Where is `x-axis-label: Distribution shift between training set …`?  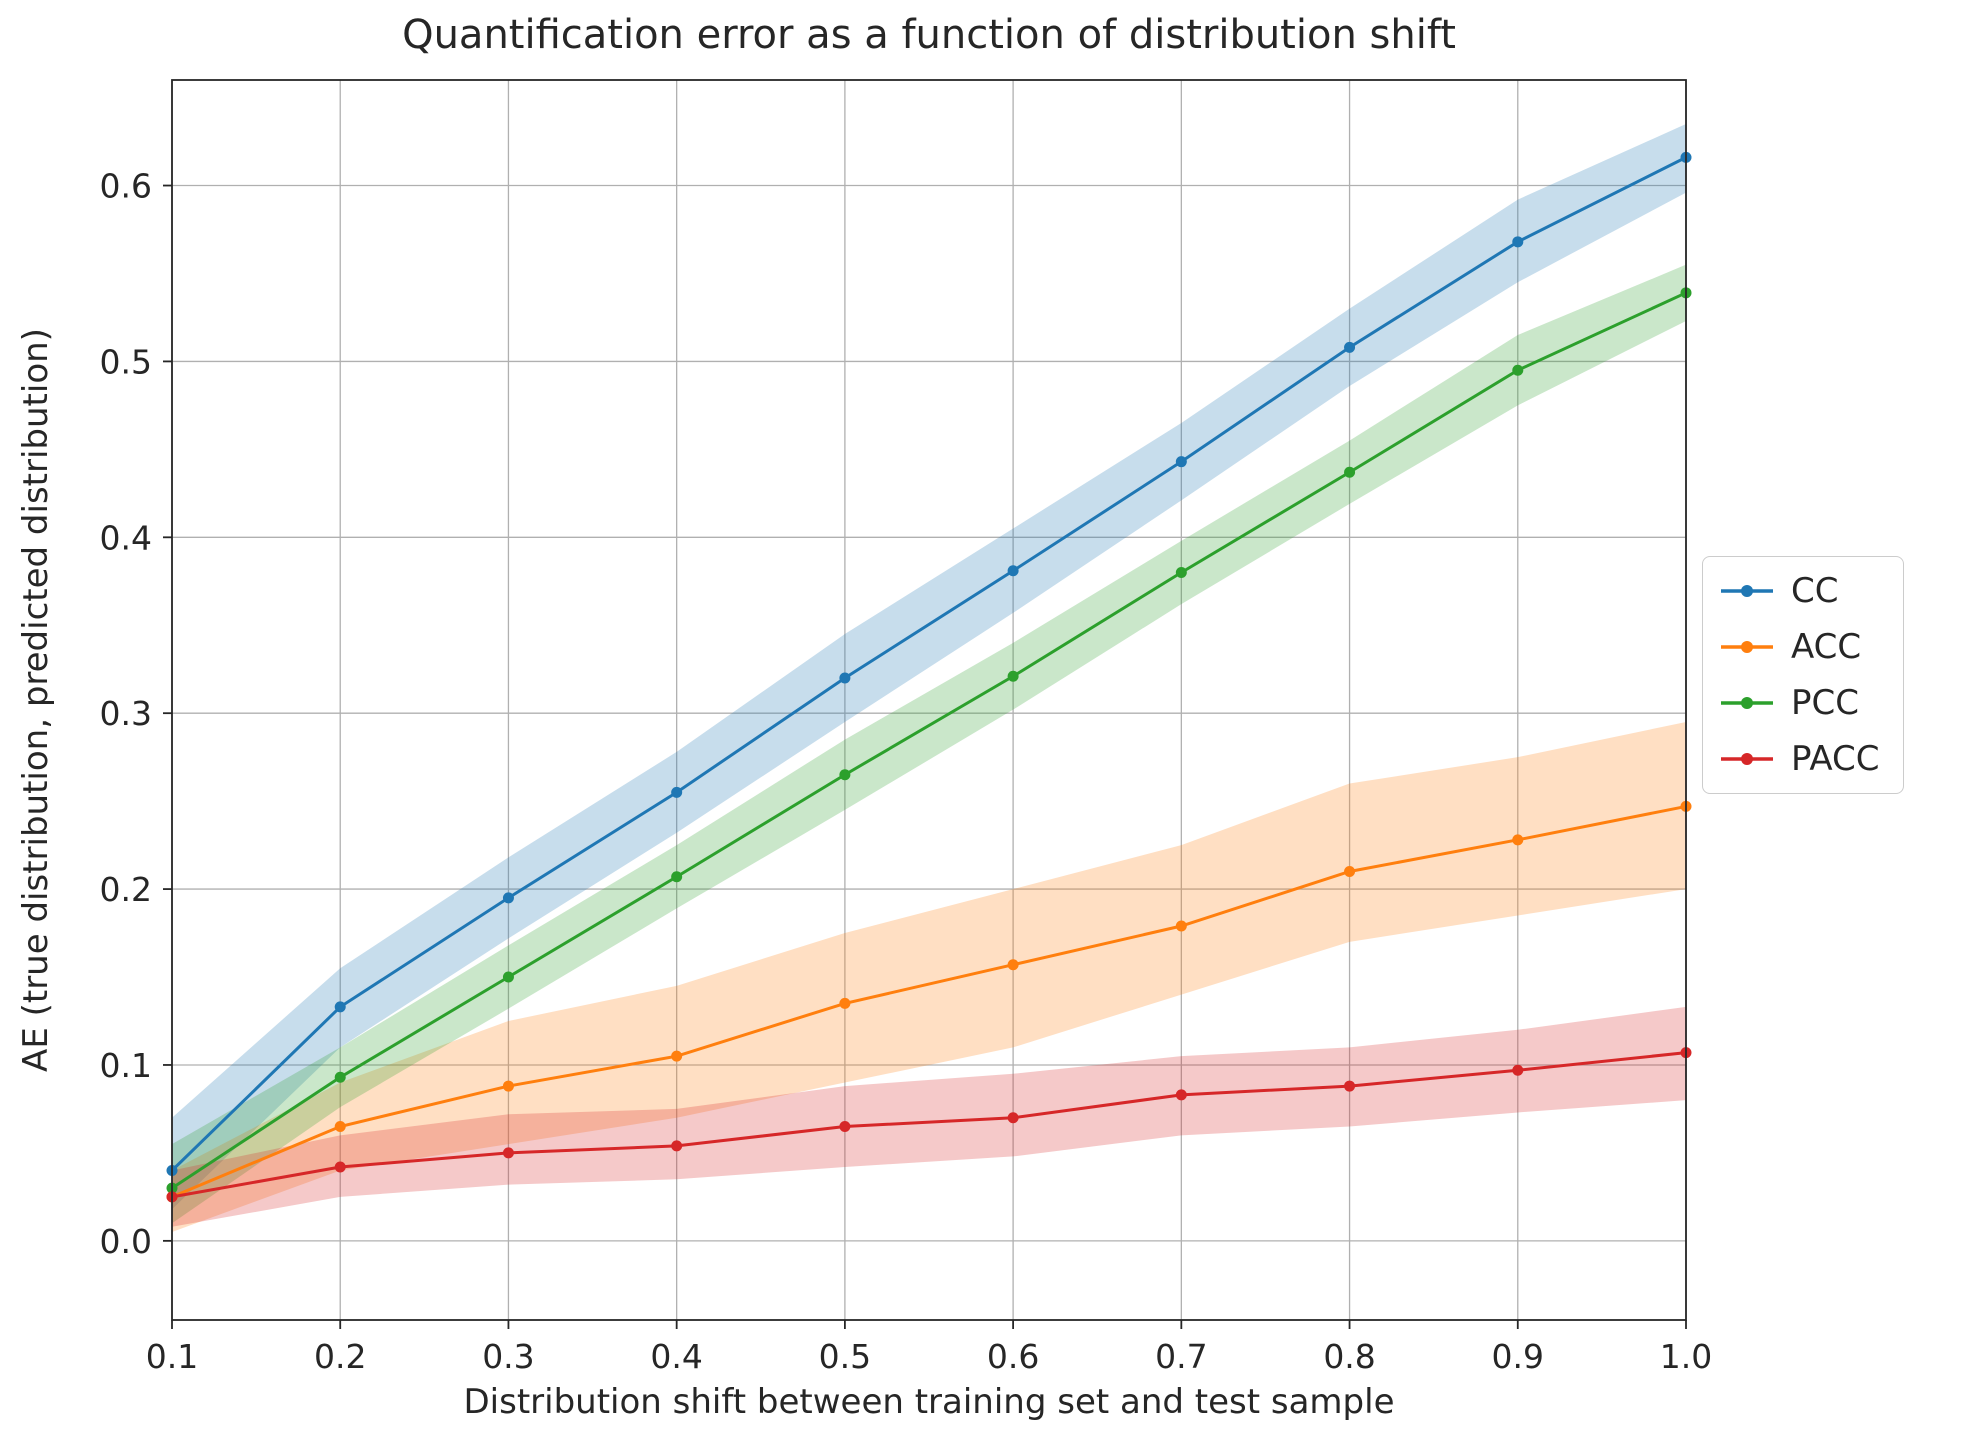
x-axis-label: Distribution shift between training set … is located at coordinates (929, 1402).